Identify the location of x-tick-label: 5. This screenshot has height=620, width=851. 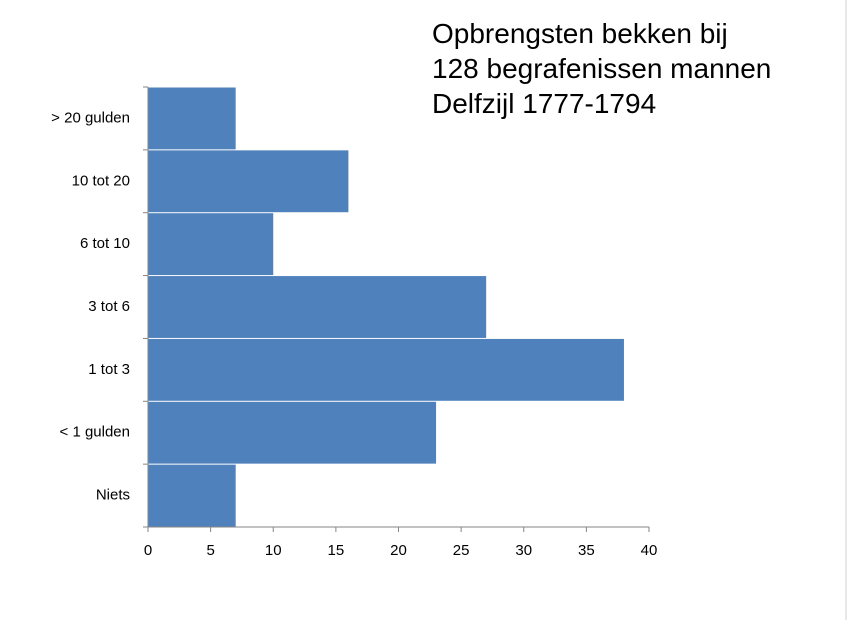
(210, 550).